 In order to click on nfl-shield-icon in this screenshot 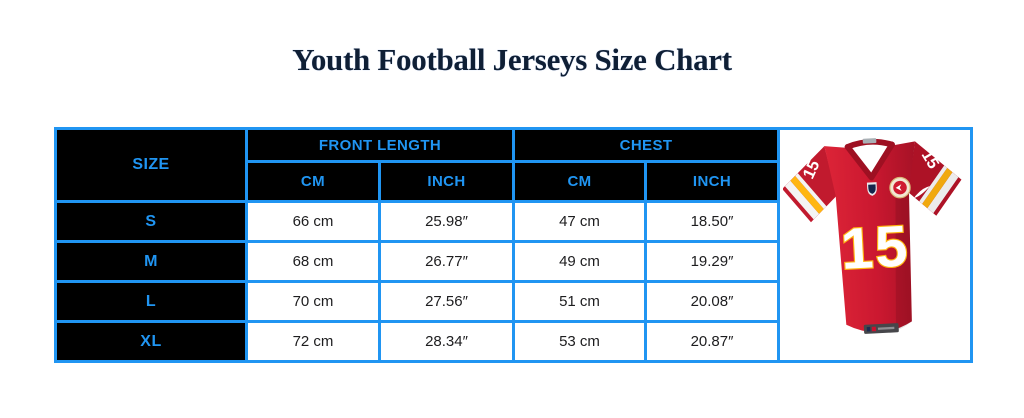, I will do `click(871, 189)`.